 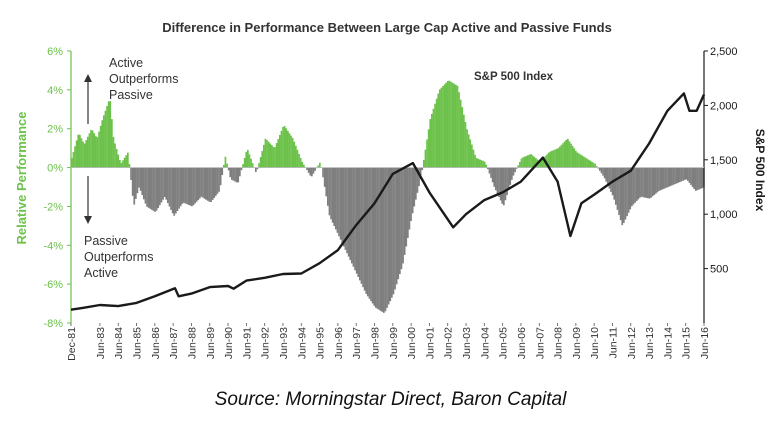 I want to click on annotation-active-outperforms: Active Outperforms Passive, so click(x=143, y=79).